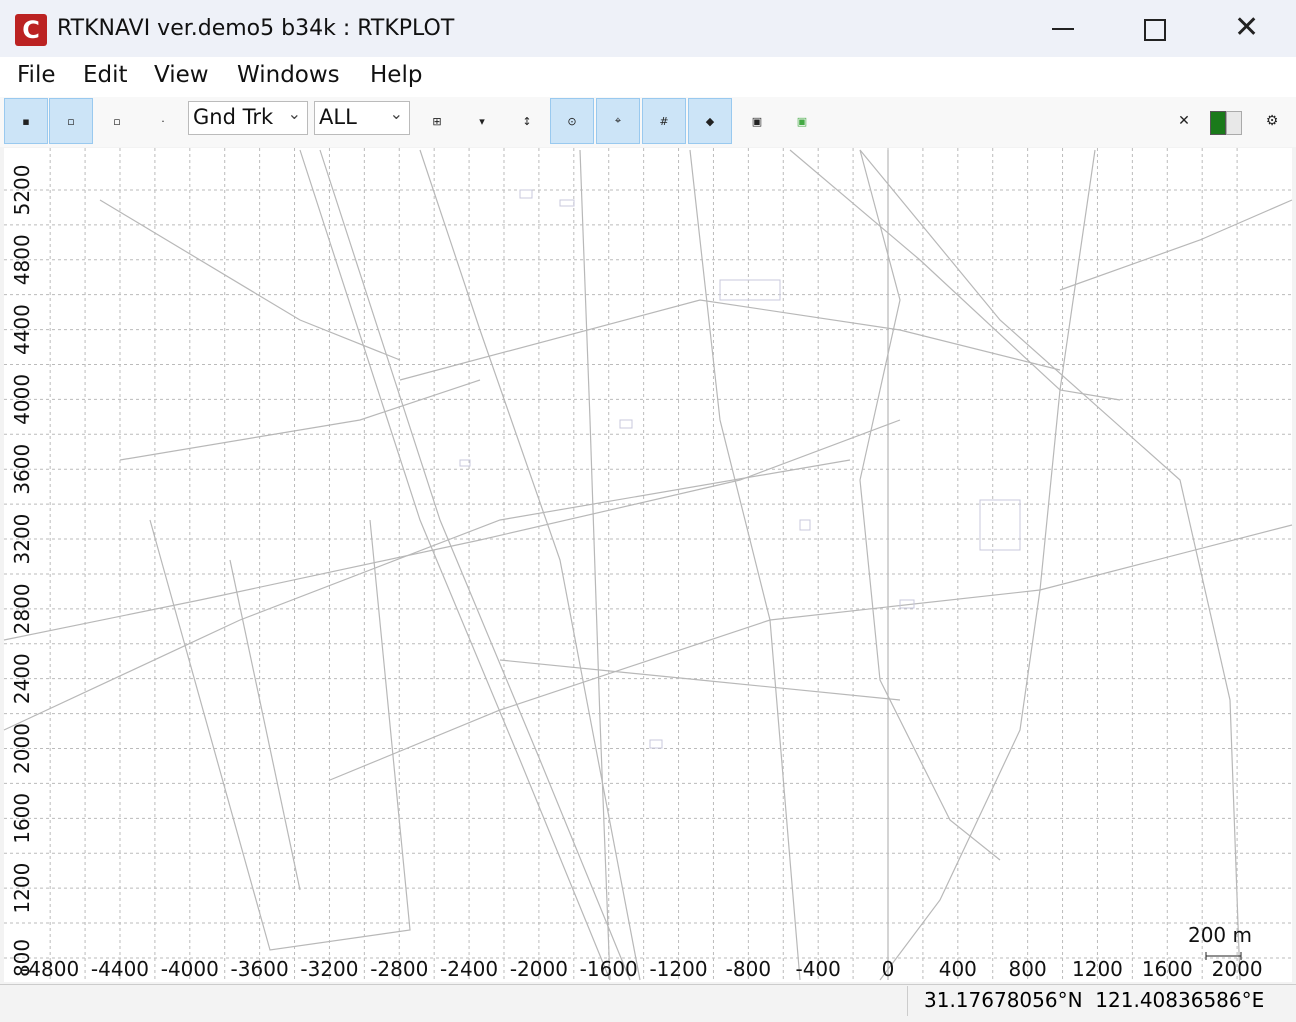 This screenshot has height=1022, width=1296. I want to click on title-bar, so click(648, 28).